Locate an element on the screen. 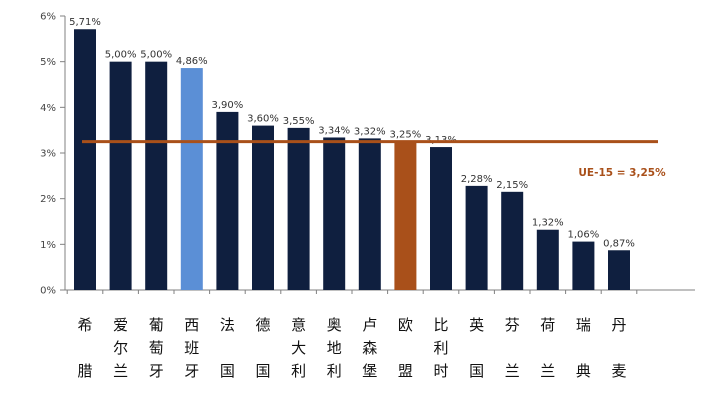 This screenshot has height=411, width=711. x-tick-label: 意大利 is located at coordinates (298, 348).